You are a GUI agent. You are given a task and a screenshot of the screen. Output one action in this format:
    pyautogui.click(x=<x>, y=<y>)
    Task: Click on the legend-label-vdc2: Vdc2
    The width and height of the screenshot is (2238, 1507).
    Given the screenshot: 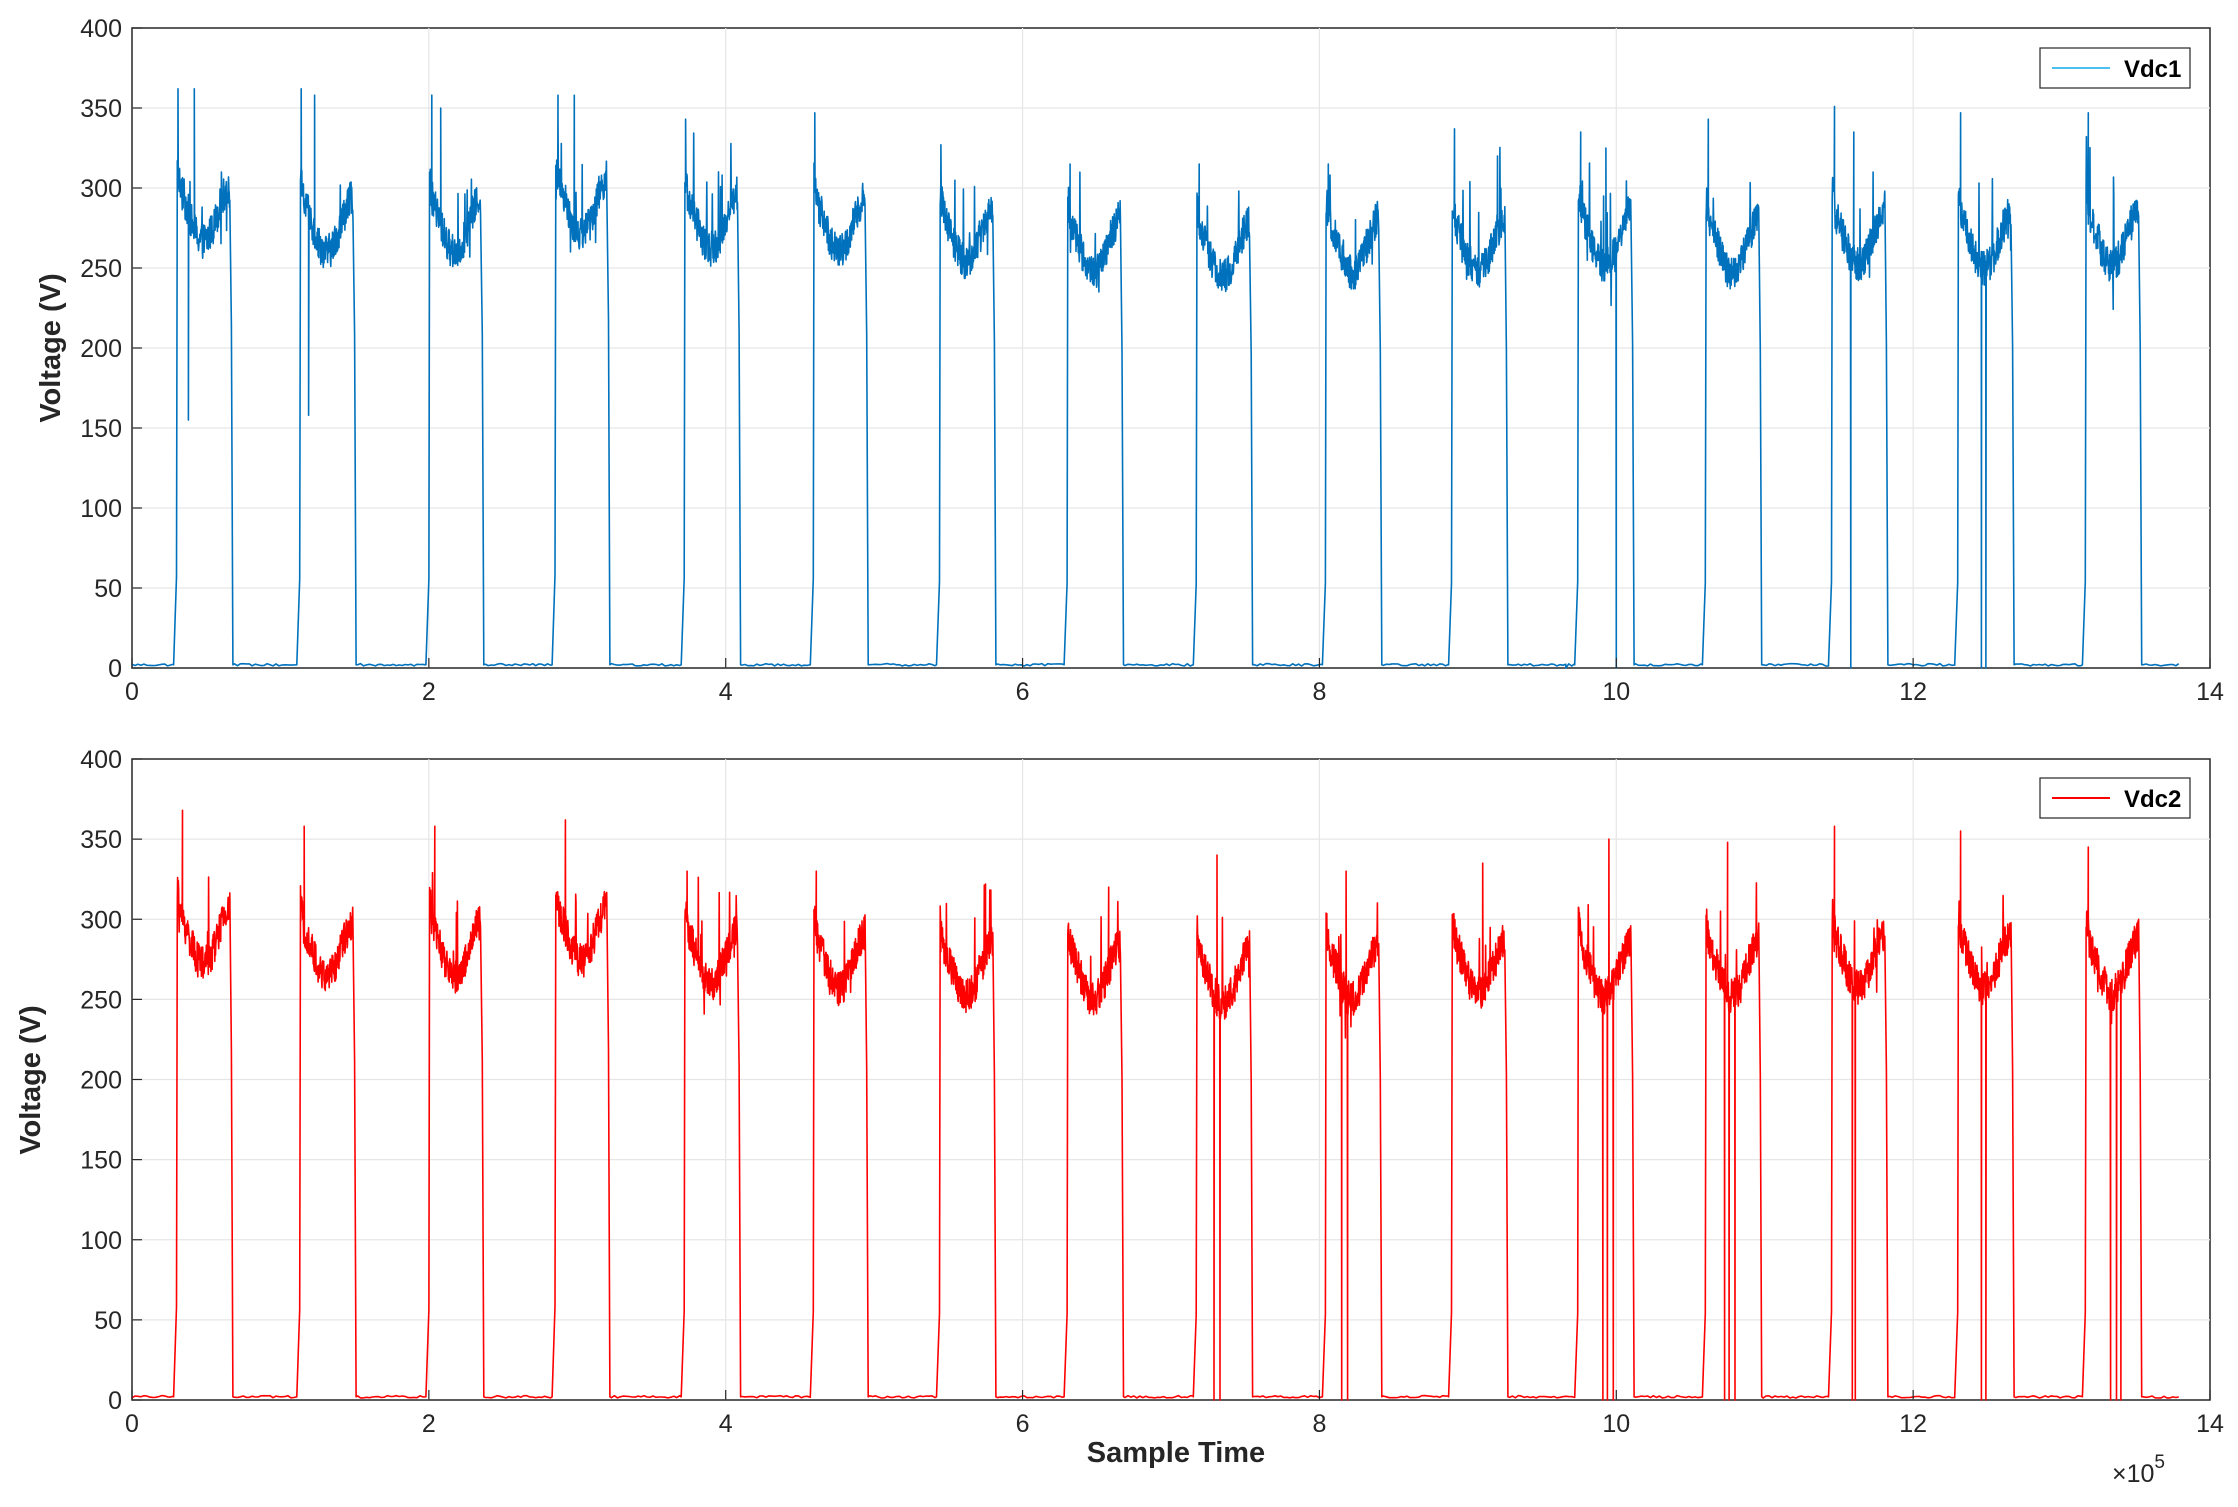 What is the action you would take?
    pyautogui.click(x=2152, y=799)
    